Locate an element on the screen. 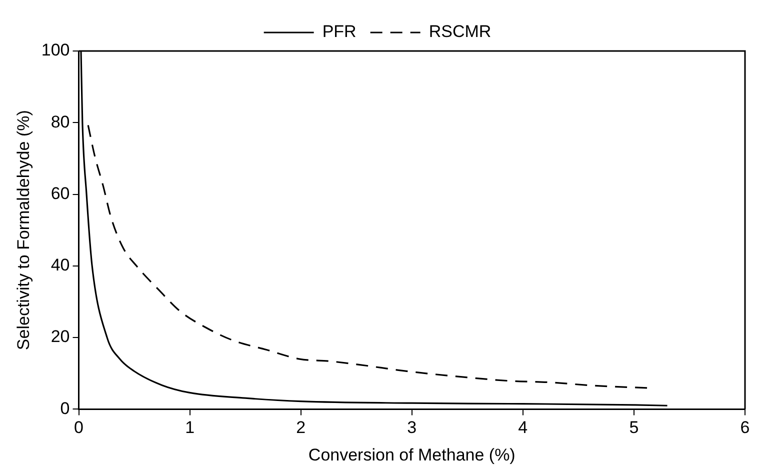 The image size is (770, 475). x-tick-label: 1 is located at coordinates (190, 428).